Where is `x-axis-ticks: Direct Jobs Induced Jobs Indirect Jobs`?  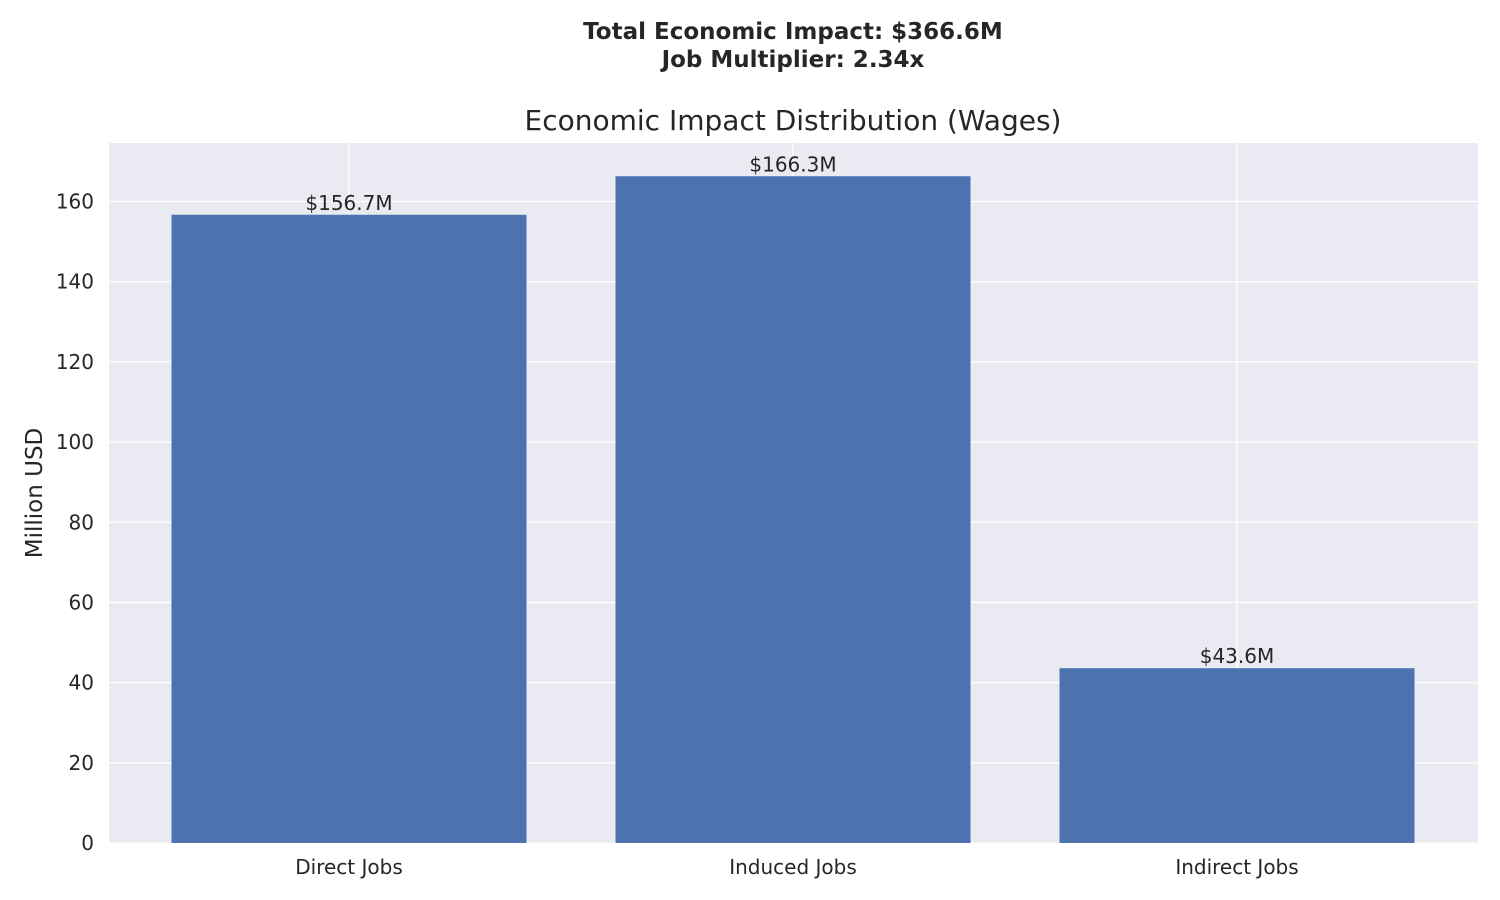
x-axis-ticks: Direct Jobs Induced Jobs Indirect Jobs is located at coordinates (796, 867).